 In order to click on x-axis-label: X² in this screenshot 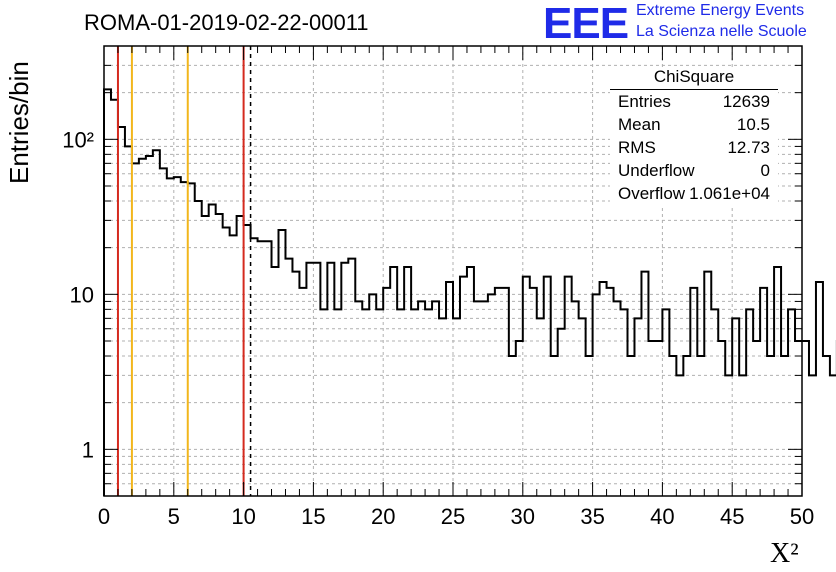, I will do `click(784, 553)`.